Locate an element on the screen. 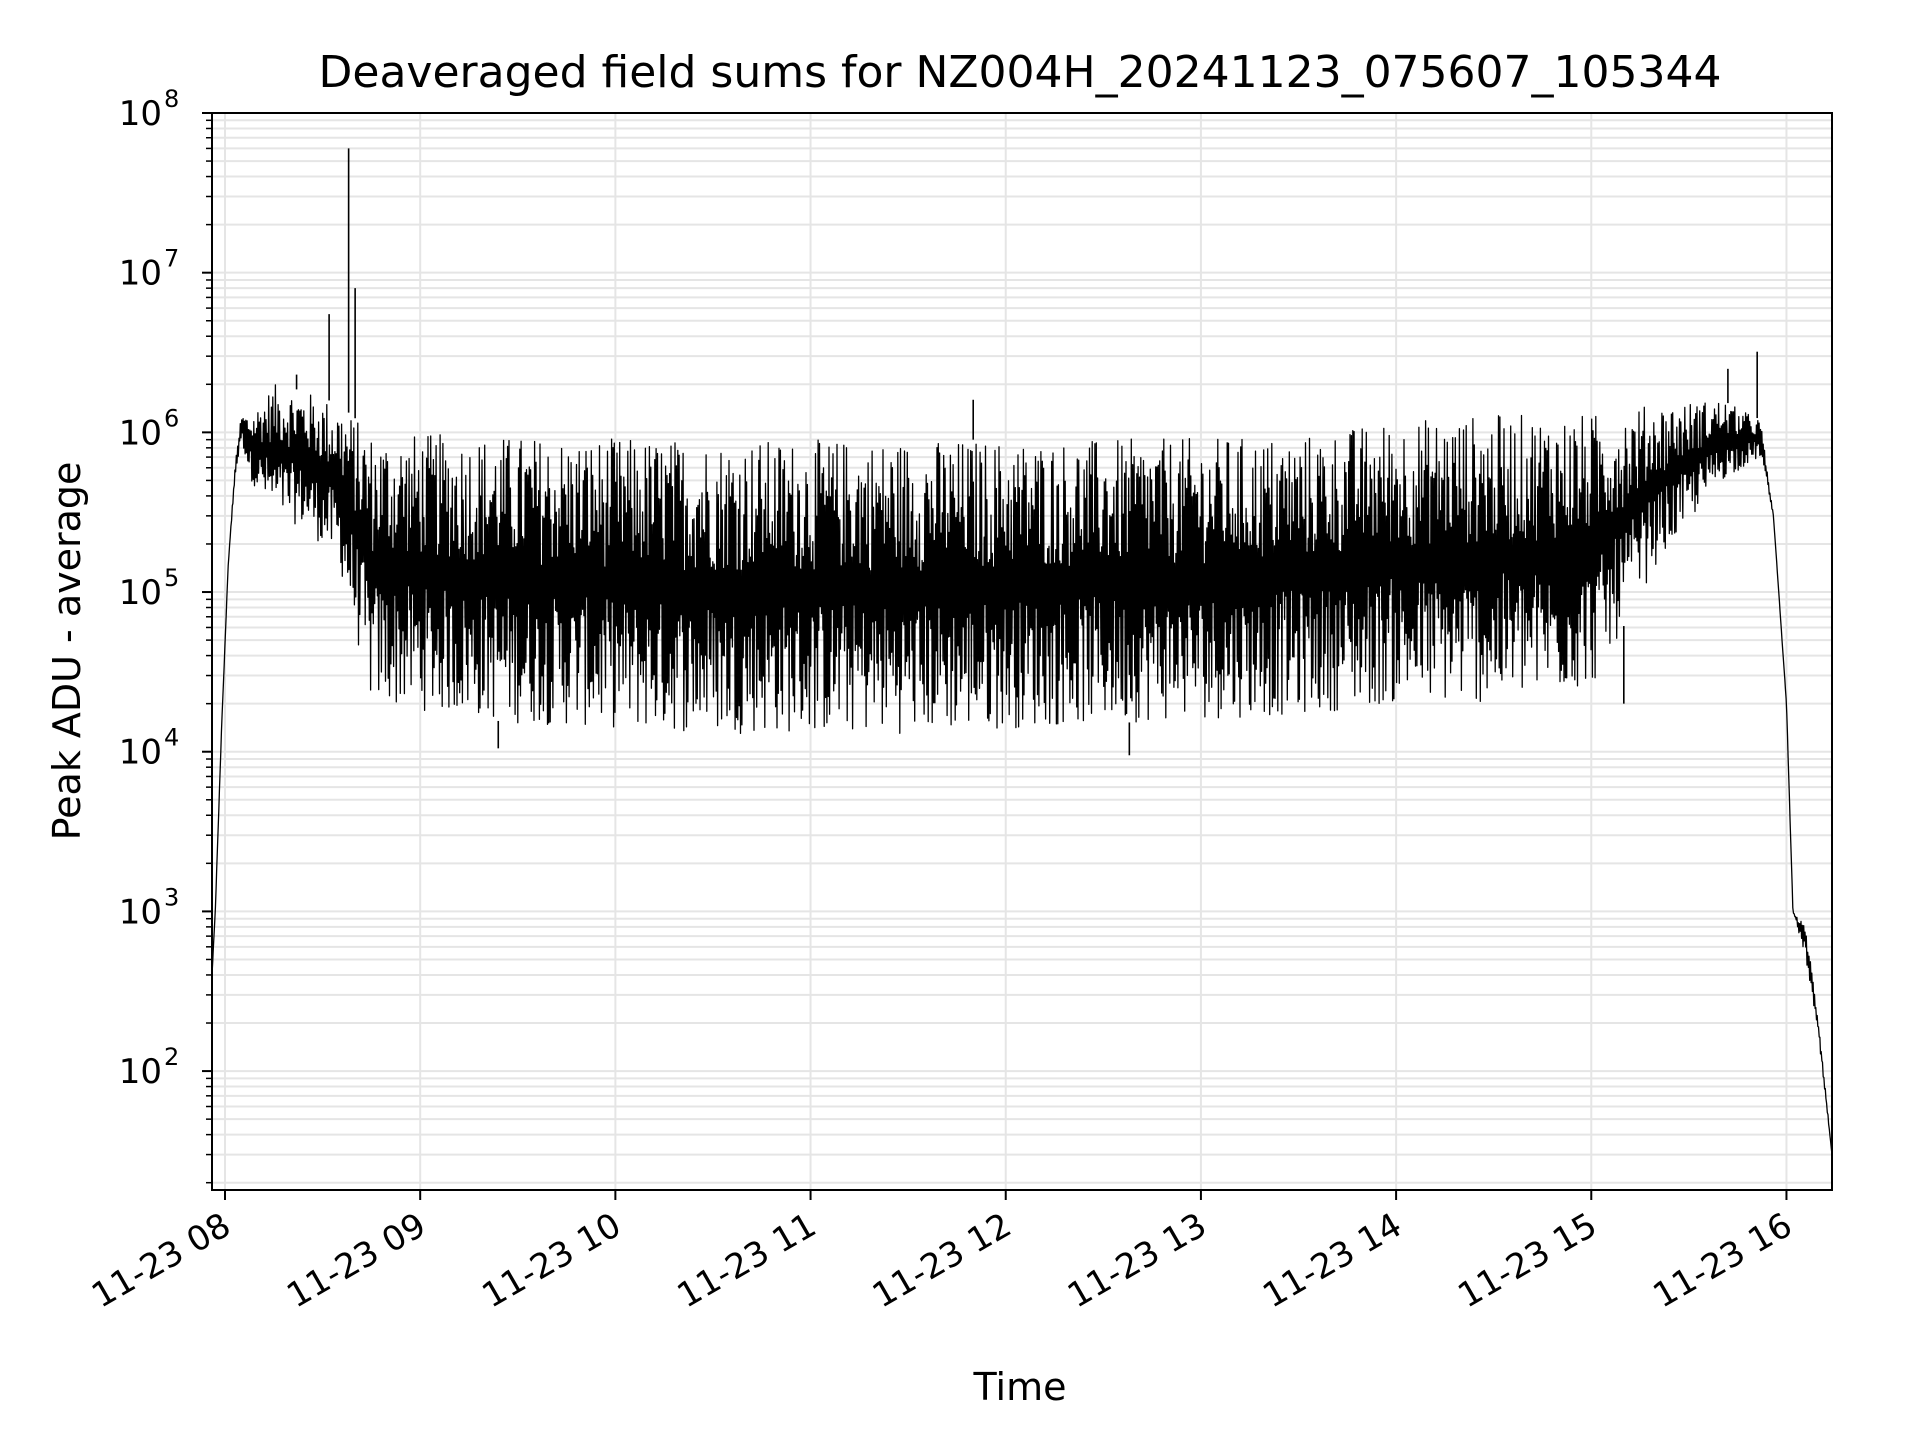 This screenshot has width=1920, height=1440. y-axis-label: Peak ADU - average is located at coordinates (67, 651).